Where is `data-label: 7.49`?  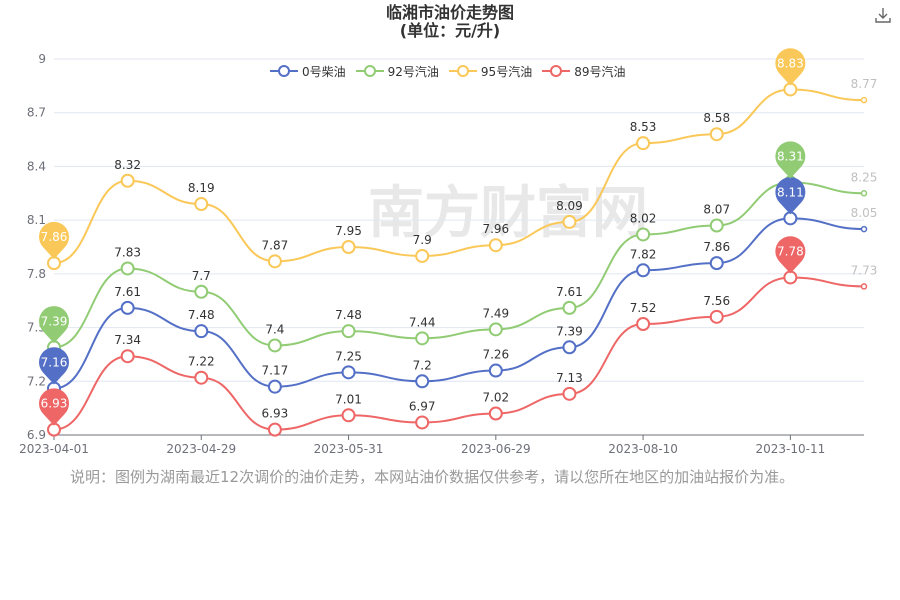
data-label: 7.49 is located at coordinates (495, 313).